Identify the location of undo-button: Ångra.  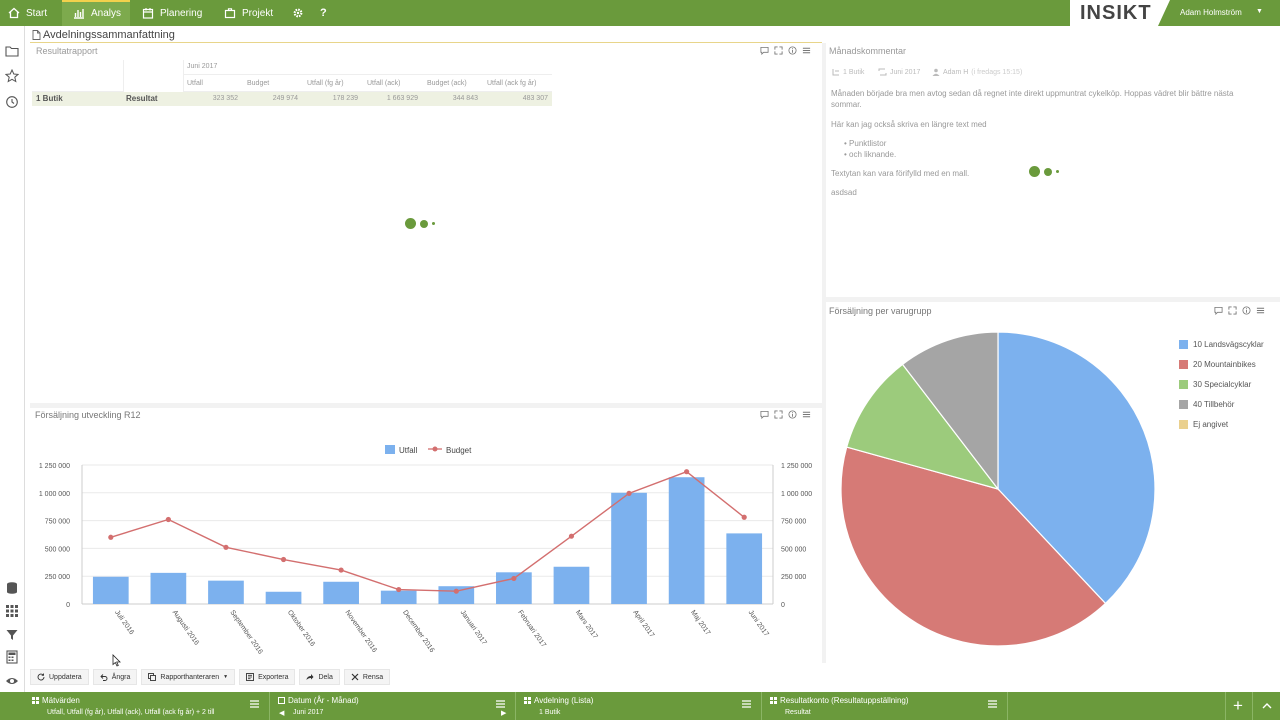
(115, 677).